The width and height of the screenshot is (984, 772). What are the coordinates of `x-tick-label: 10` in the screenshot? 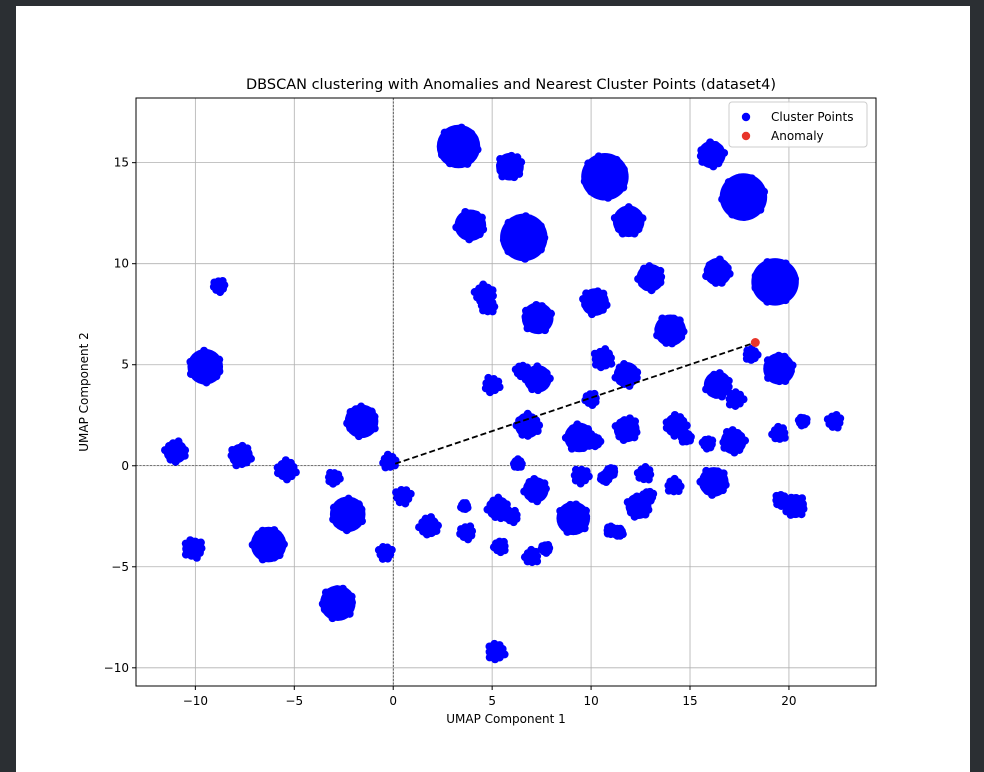 It's located at (590, 701).